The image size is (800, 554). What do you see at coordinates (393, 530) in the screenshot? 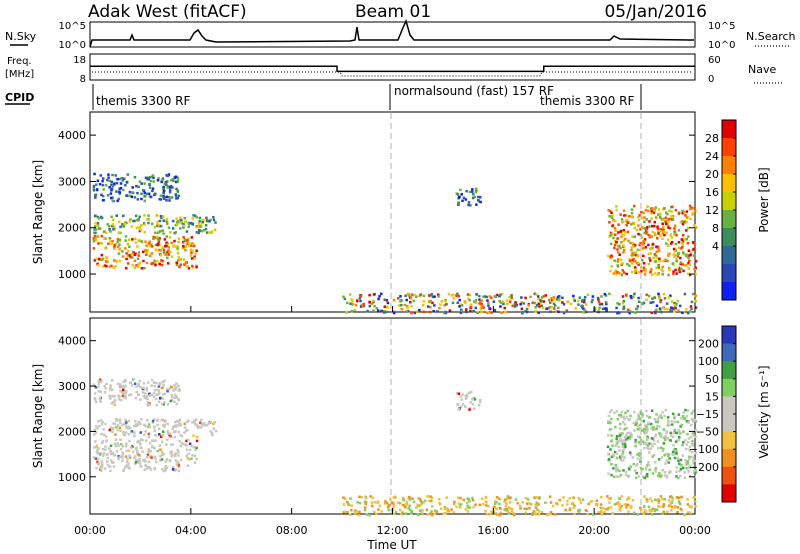
I see `x-tick-label: 12:00` at bounding box center [393, 530].